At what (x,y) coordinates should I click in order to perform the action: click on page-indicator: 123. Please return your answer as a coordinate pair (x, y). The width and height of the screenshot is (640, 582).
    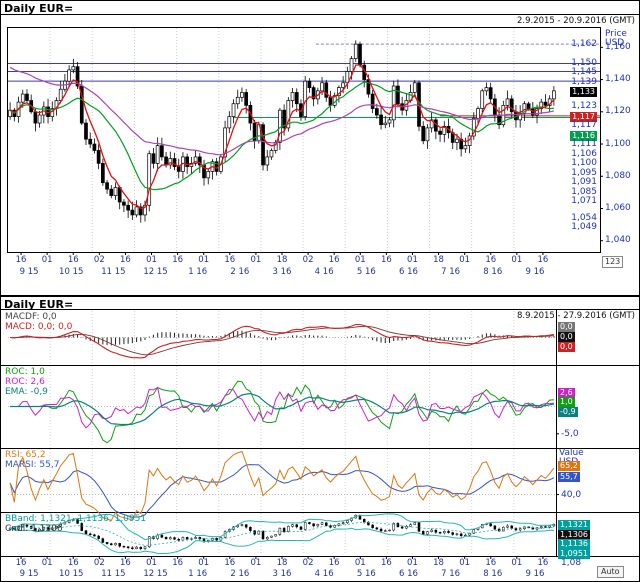
    Looking at the image, I should click on (613, 262).